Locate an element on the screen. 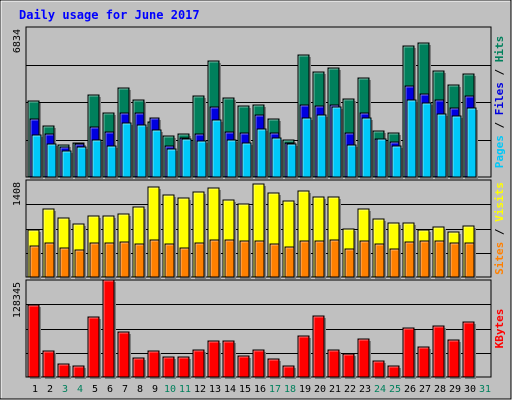 The height and width of the screenshot is (400, 512). day-label-17: 17 is located at coordinates (275, 389).